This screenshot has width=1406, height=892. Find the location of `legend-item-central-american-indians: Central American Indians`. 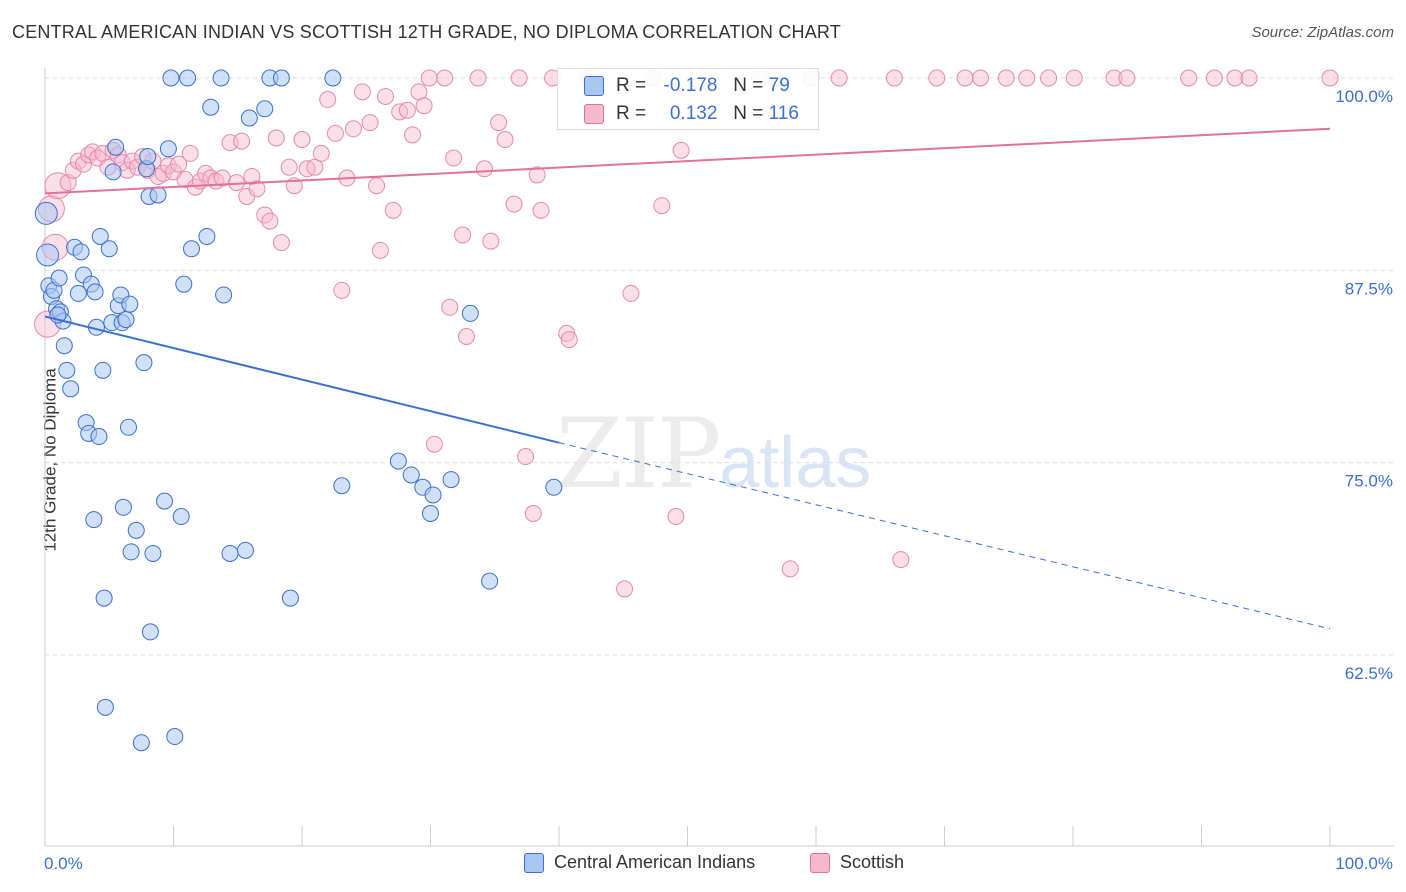

legend-item-central-american-indians: Central American Indians is located at coordinates (639, 862).